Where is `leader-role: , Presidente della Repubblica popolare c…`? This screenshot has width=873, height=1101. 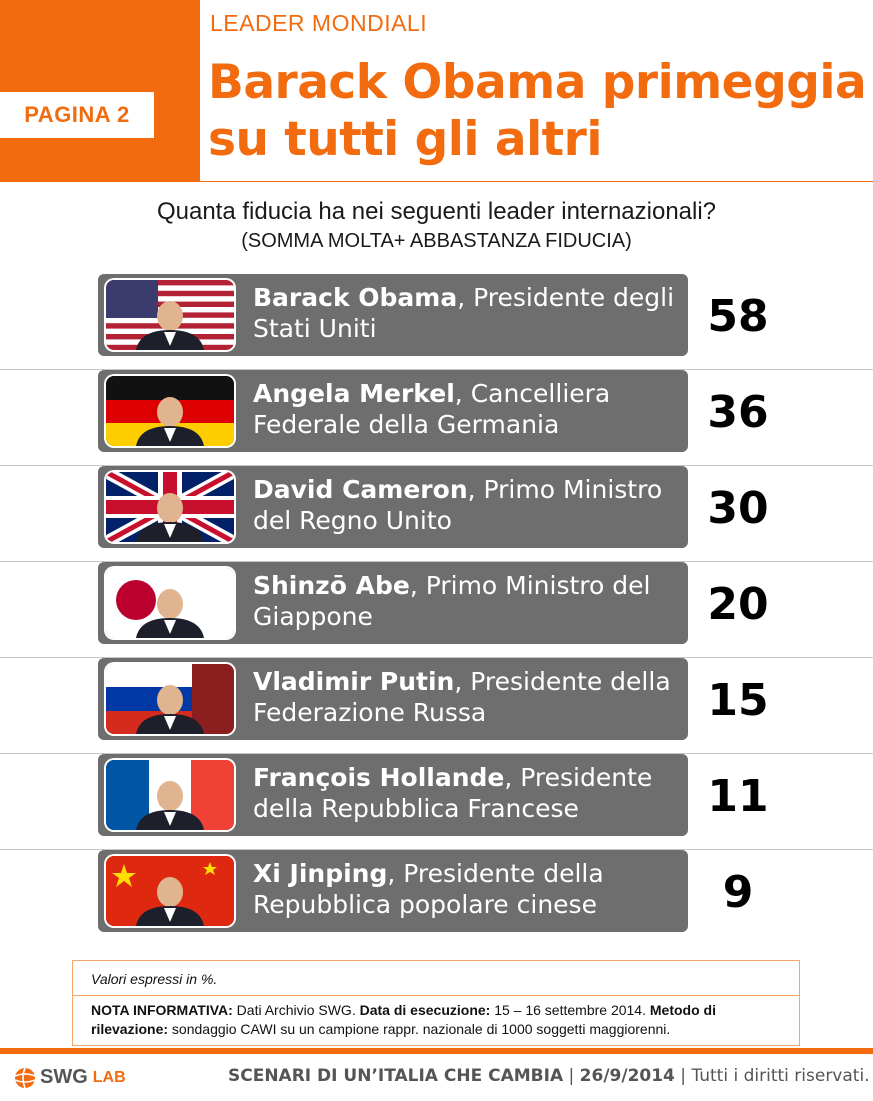
leader-role: , Presidente della Repubblica popolare c… is located at coordinates (428, 889).